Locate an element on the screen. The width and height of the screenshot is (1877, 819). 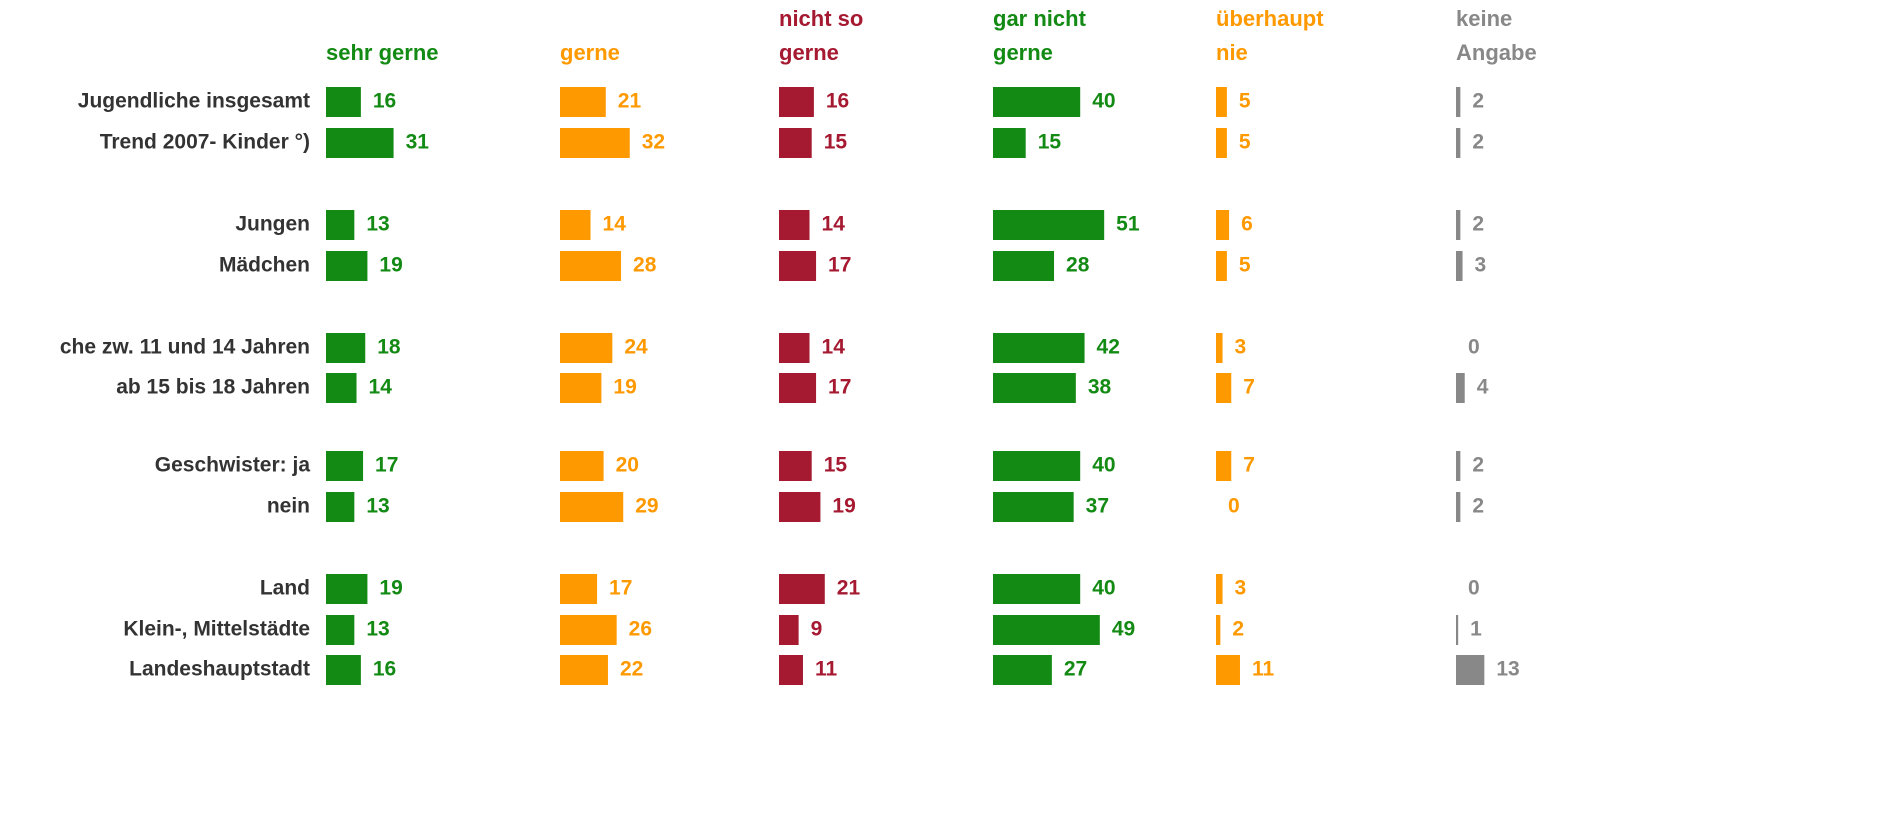
value-label: 51 is located at coordinates (1128, 224).